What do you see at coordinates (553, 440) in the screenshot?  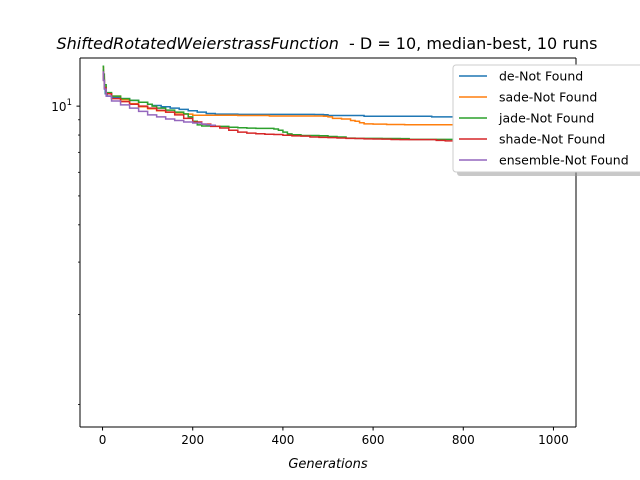 I see `x-tick-label-1000: 1000` at bounding box center [553, 440].